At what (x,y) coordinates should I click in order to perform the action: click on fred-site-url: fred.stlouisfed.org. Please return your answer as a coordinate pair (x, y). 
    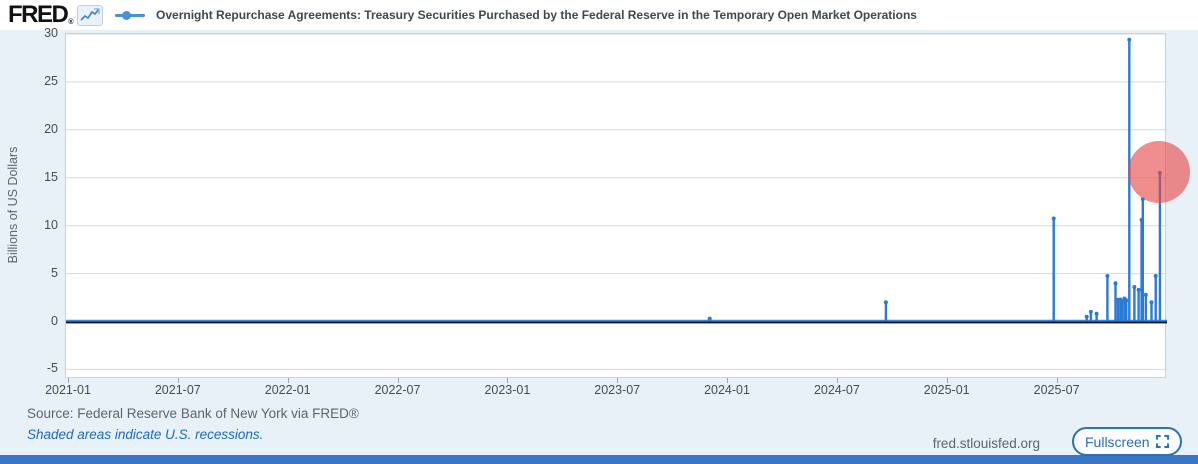
    Looking at the image, I should click on (986, 443).